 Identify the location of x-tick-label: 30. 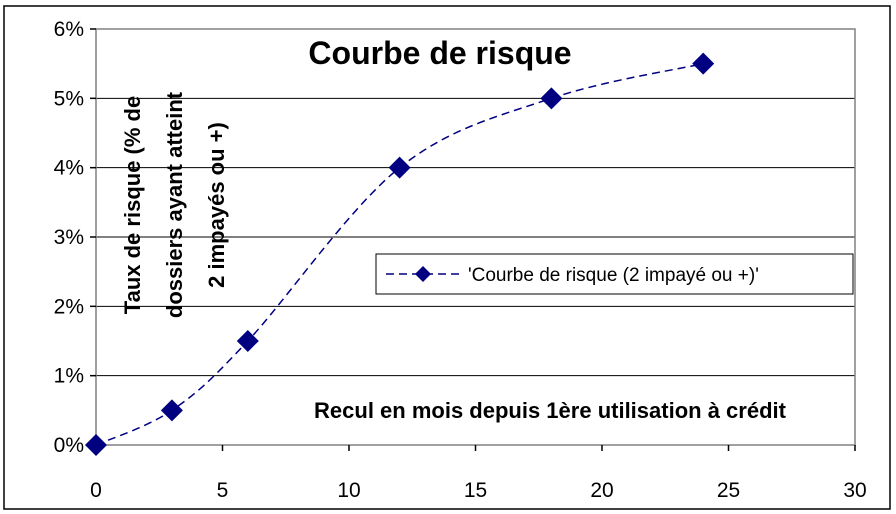
(854, 490).